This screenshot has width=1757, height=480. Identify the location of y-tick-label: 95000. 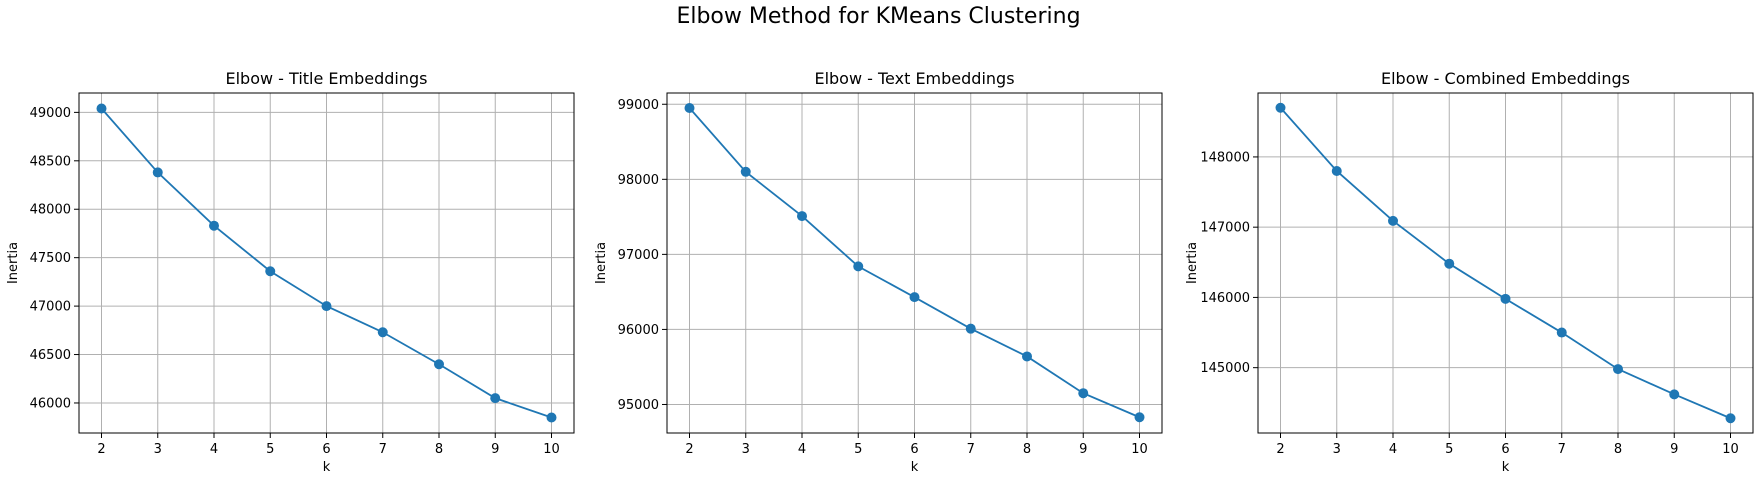
(638, 405).